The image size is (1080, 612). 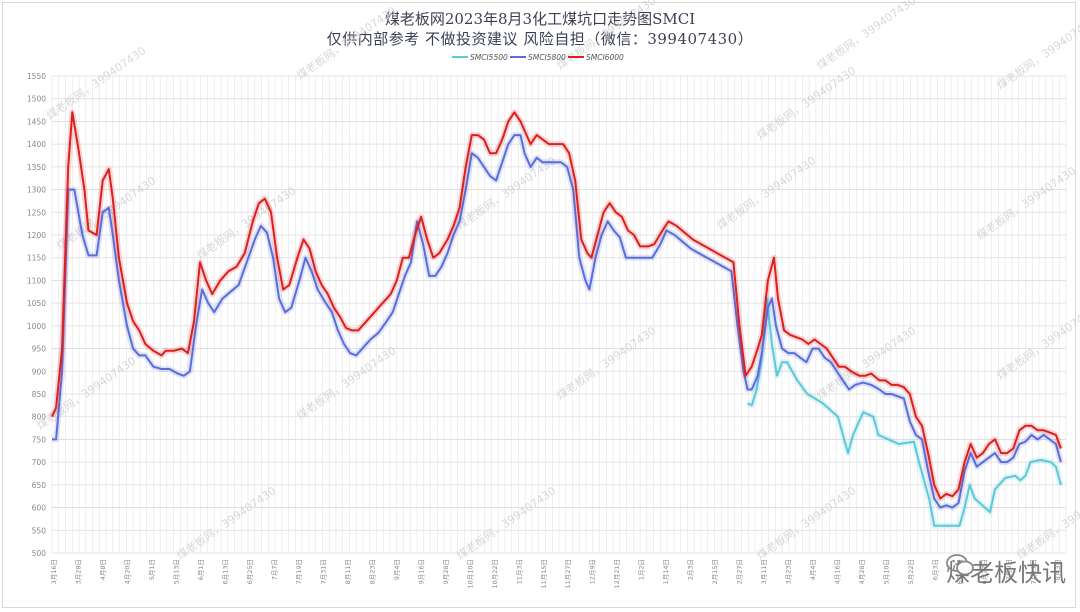 I want to click on y-tick-label: 1100, so click(x=36, y=280).